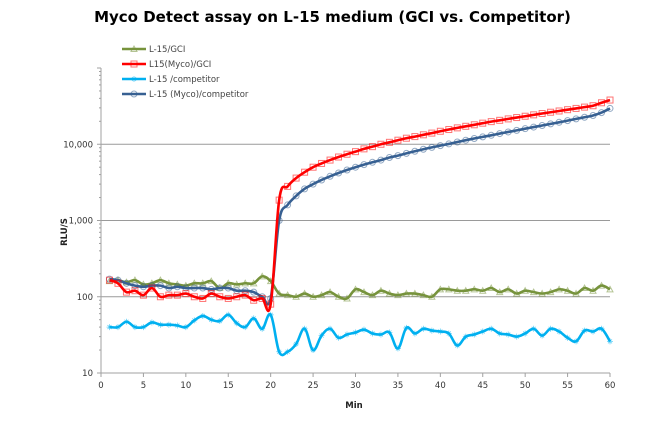 The image size is (665, 431). What do you see at coordinates (228, 386) in the screenshot?
I see `x-tick-label: 15` at bounding box center [228, 386].